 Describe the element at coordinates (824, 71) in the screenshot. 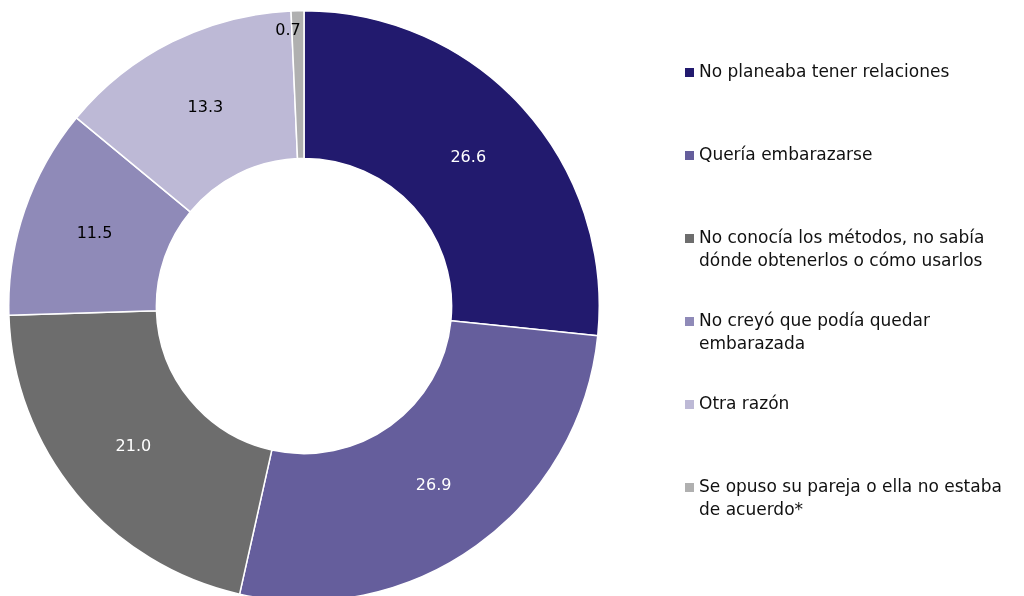

I see `legend-label: No planeaba tener relaciones` at that location.